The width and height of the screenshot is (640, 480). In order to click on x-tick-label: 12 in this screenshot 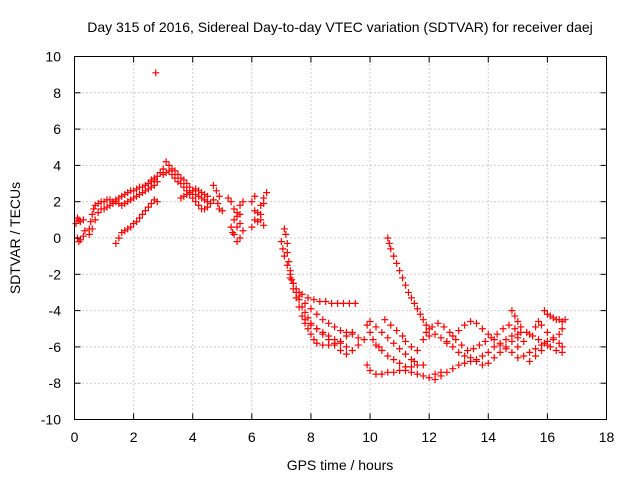, I will do `click(429, 437)`.